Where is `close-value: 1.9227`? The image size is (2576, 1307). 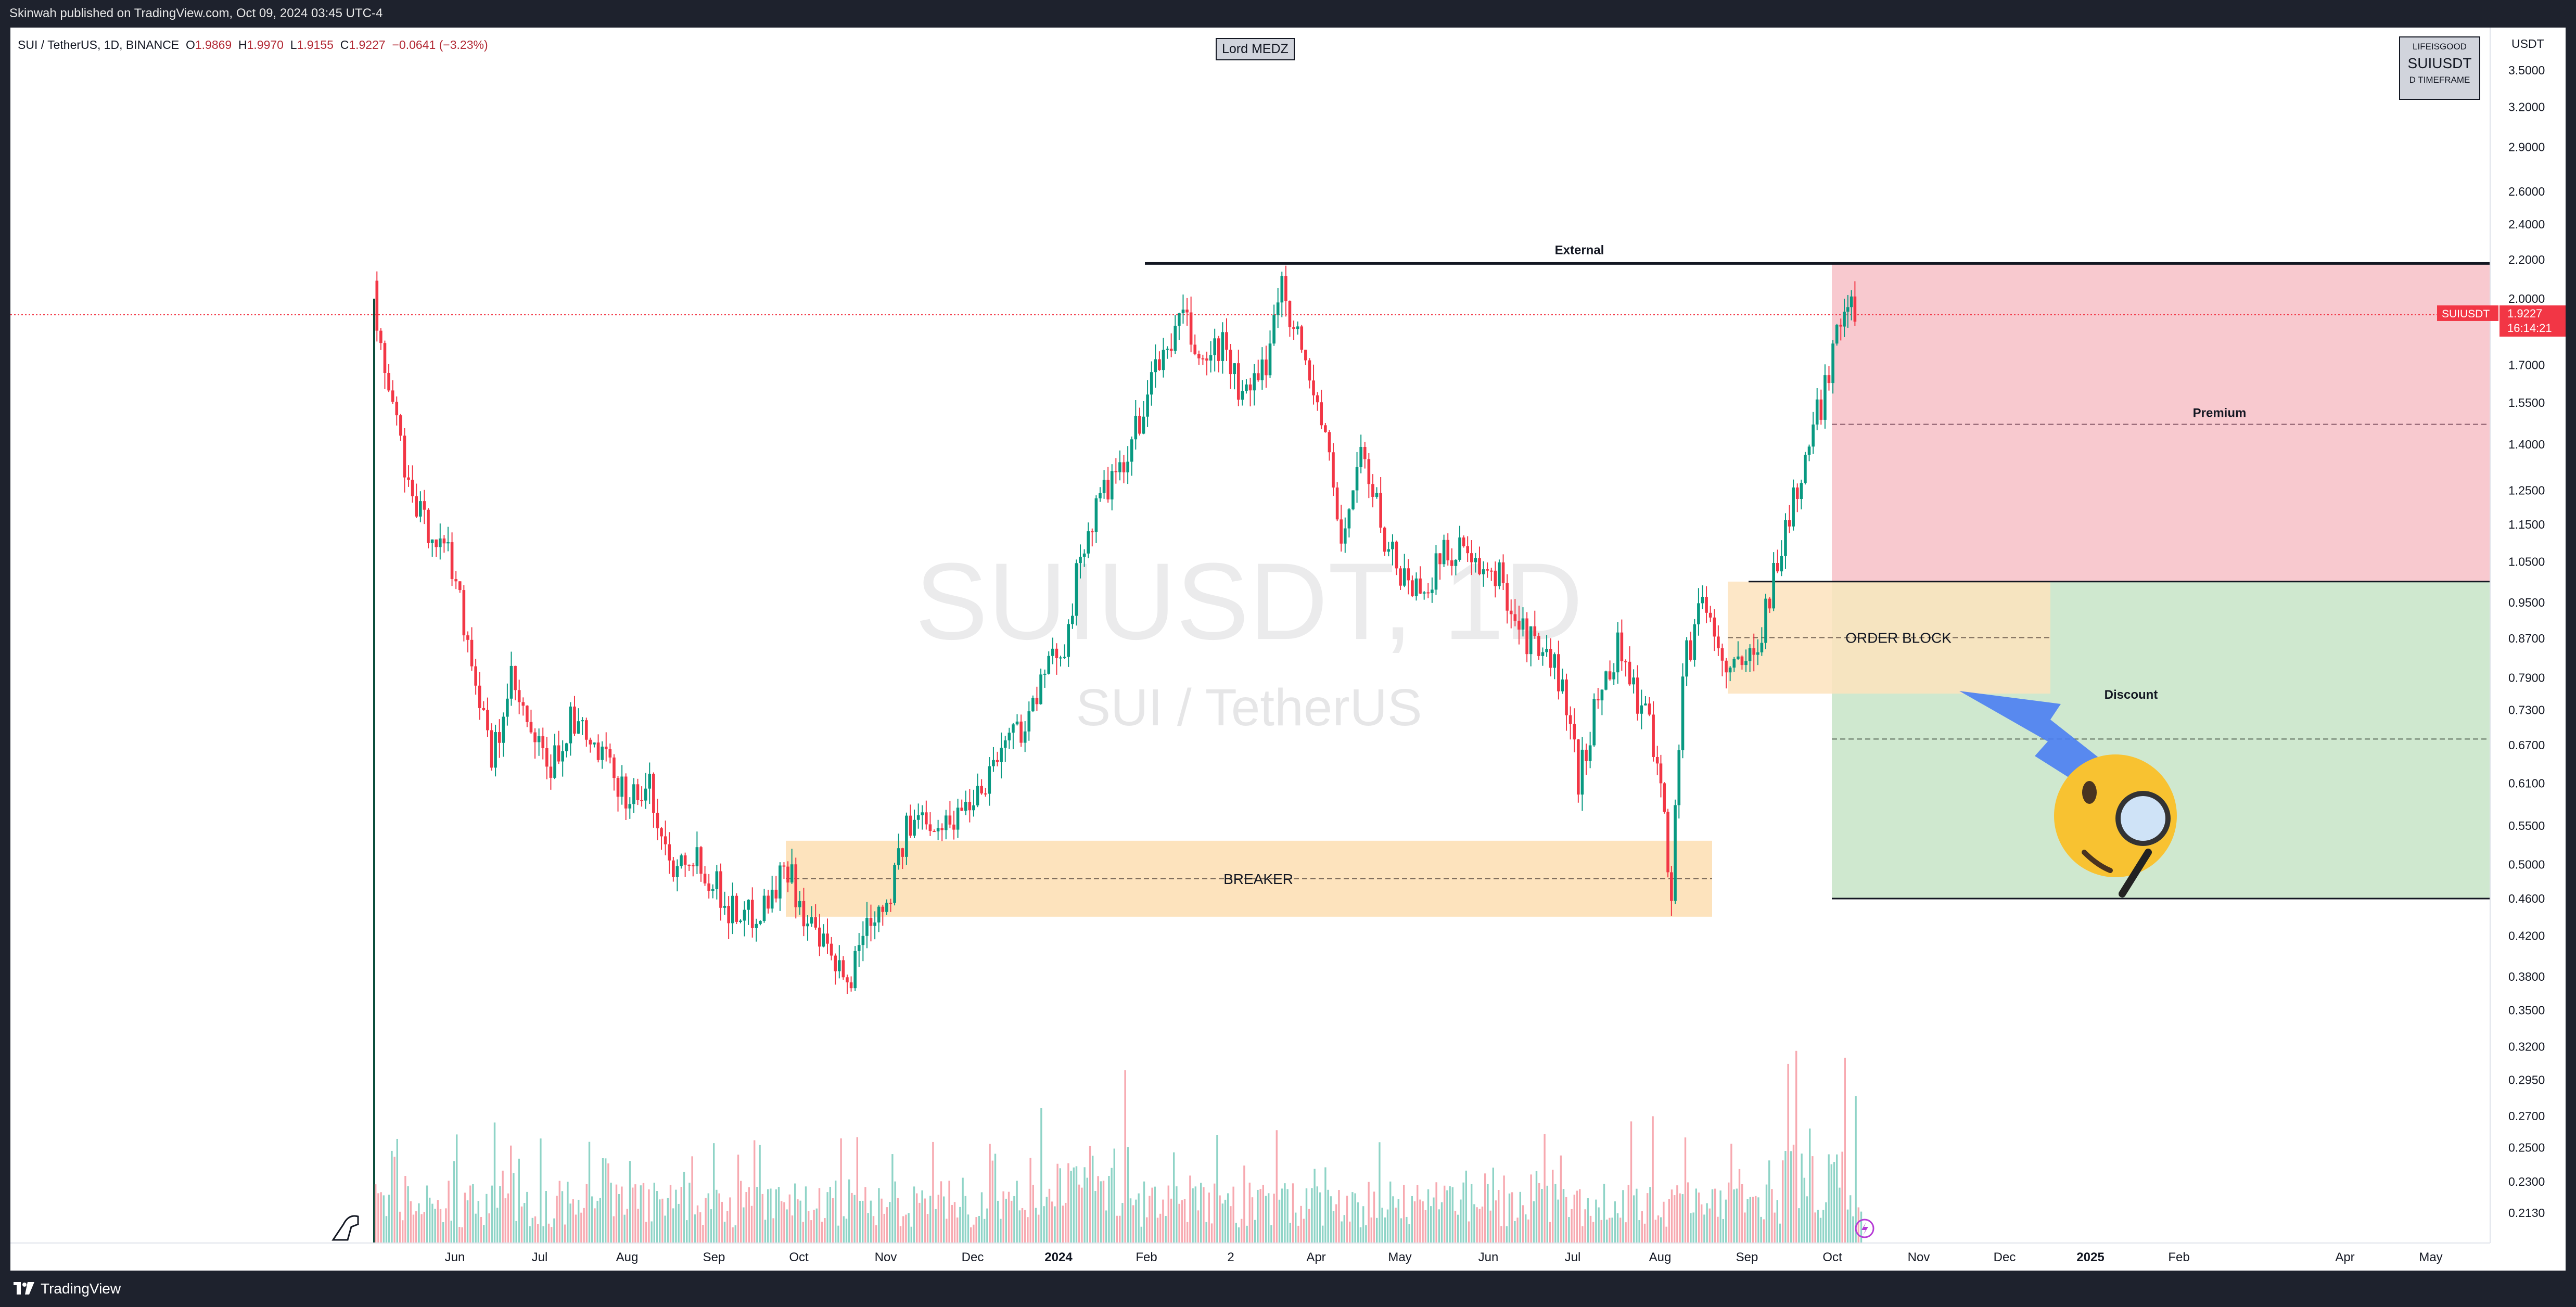
close-value: 1.9227 is located at coordinates (367, 45).